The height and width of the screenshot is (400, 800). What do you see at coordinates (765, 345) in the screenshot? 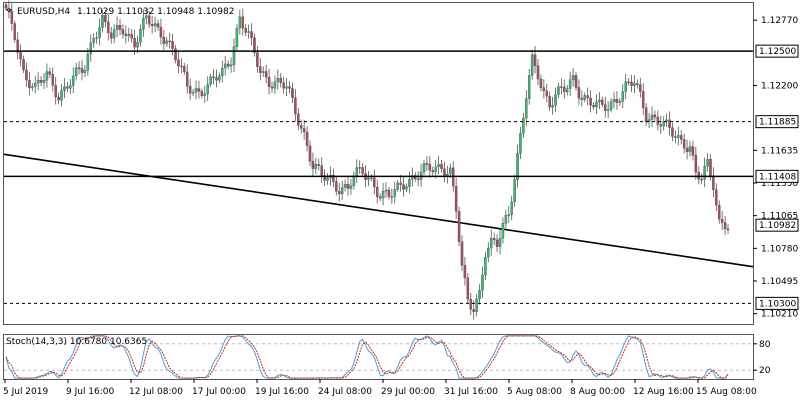
I see `stoch-level-label: 80` at bounding box center [765, 345].